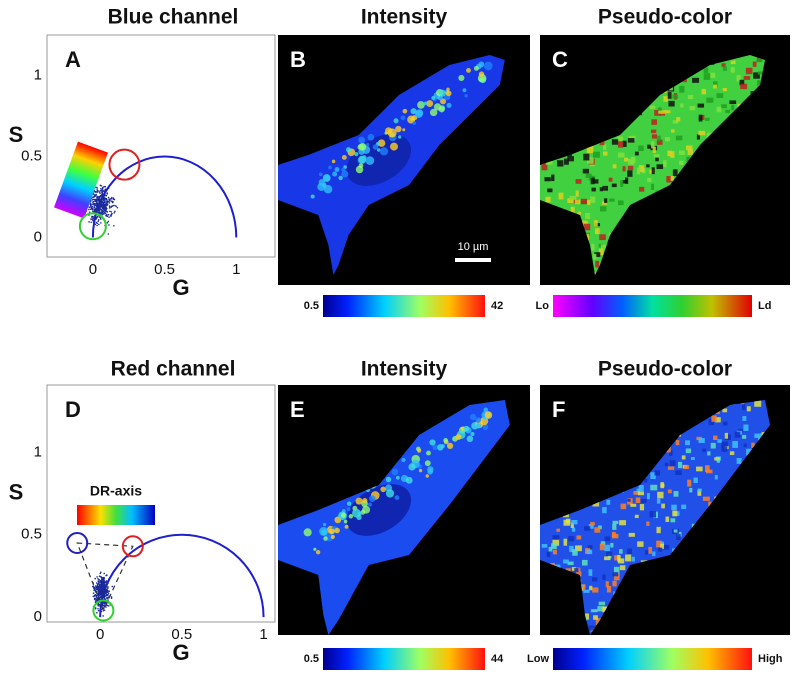 The image size is (800, 680). What do you see at coordinates (663, 161) in the screenshot?
I see `panel: Pseudo-color C Lo Ld` at bounding box center [663, 161].